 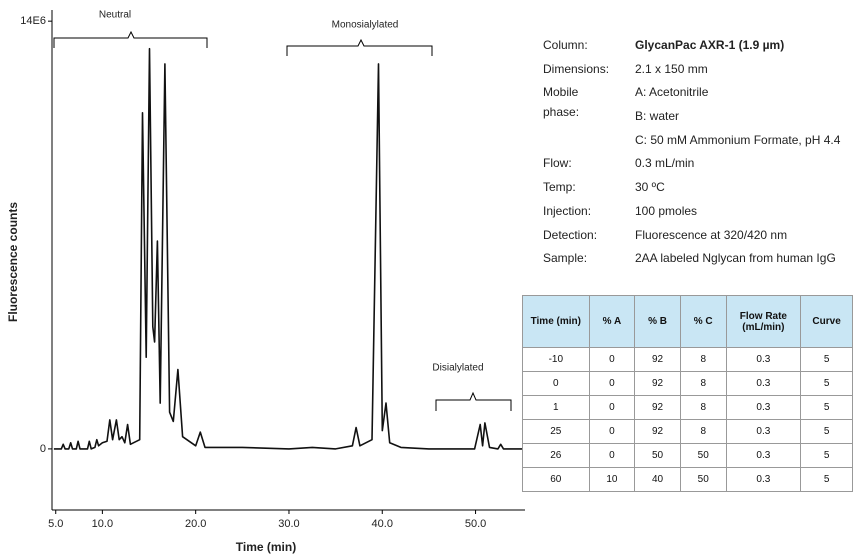 What do you see at coordinates (43, 449) in the screenshot?
I see `y-tick-label: 0` at bounding box center [43, 449].